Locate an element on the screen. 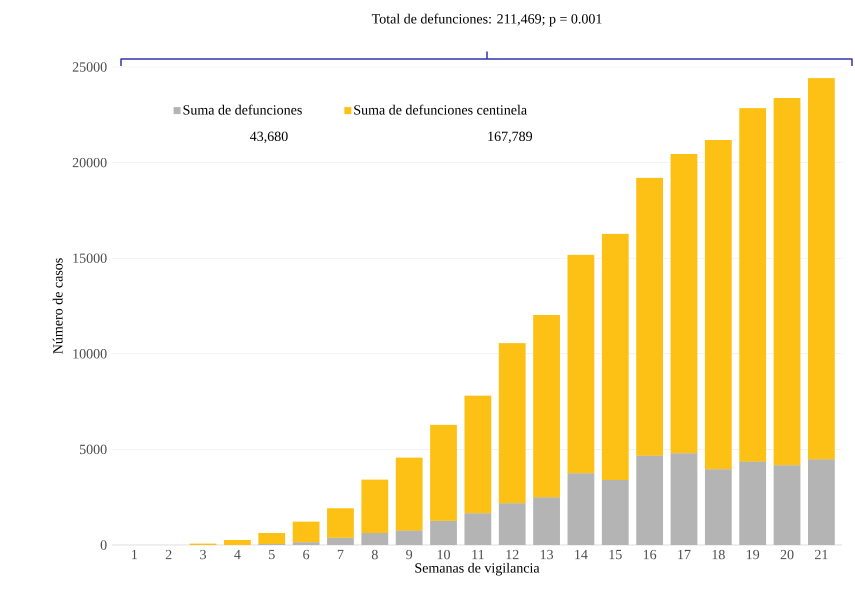 The height and width of the screenshot is (596, 855). y-axis-title: Número de casos is located at coordinates (57, 306).